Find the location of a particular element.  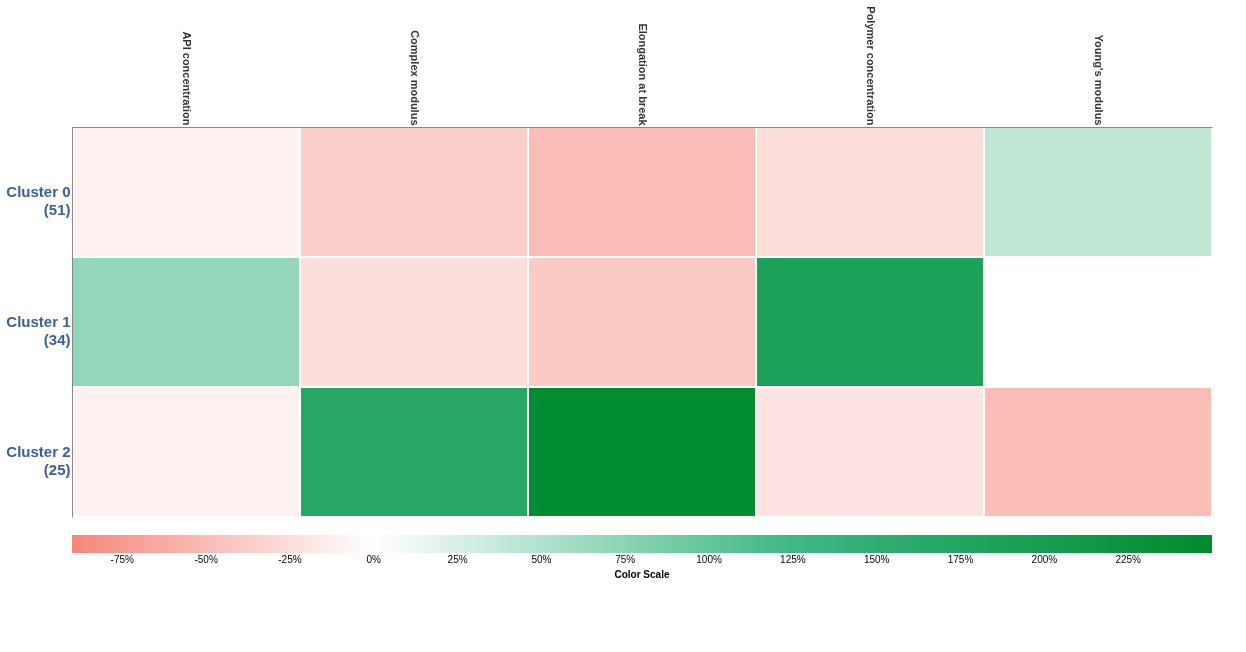

color-bar-label: 0% is located at coordinates (374, 559).